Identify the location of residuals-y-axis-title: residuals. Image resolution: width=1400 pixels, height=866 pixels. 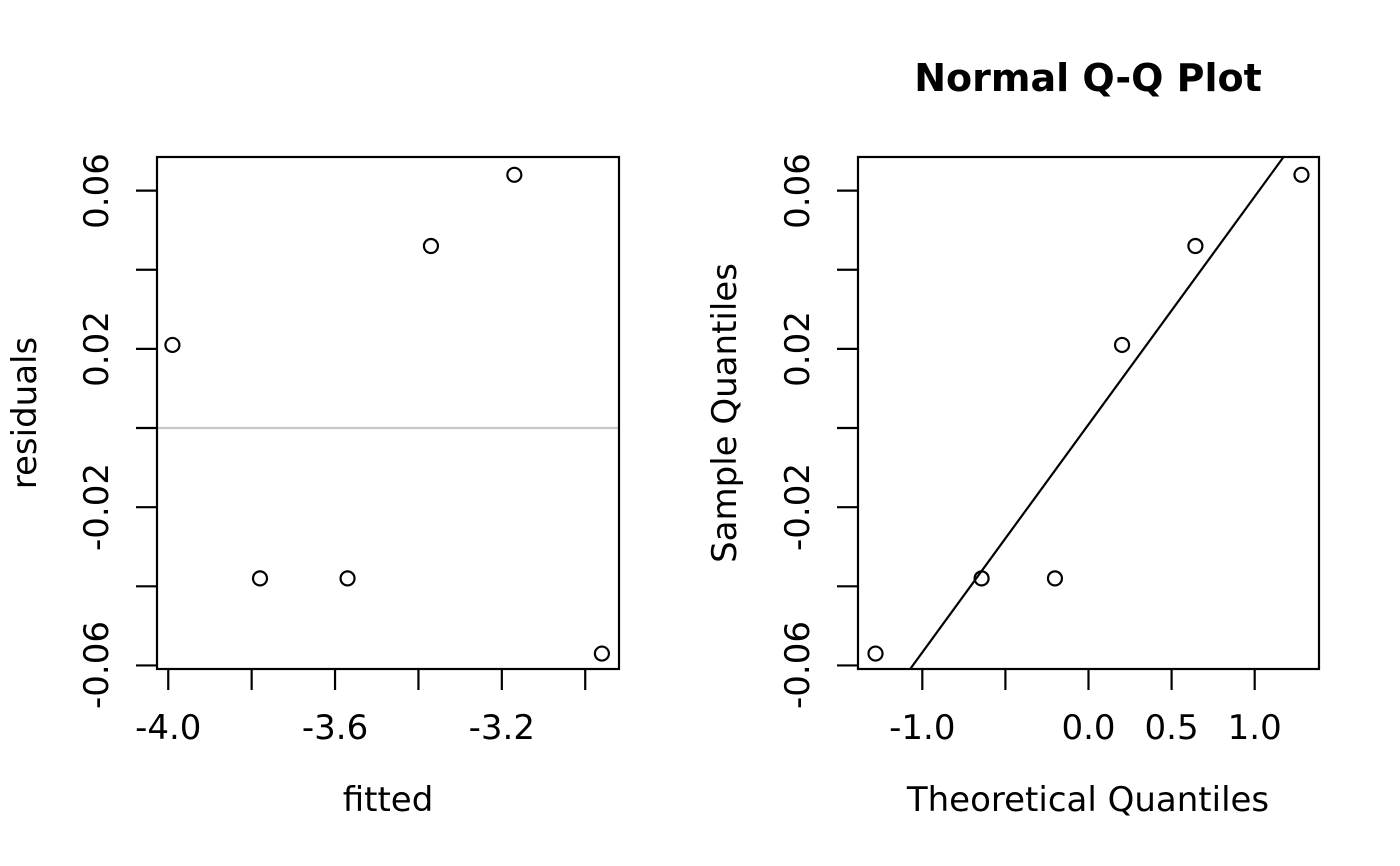
(25, 413).